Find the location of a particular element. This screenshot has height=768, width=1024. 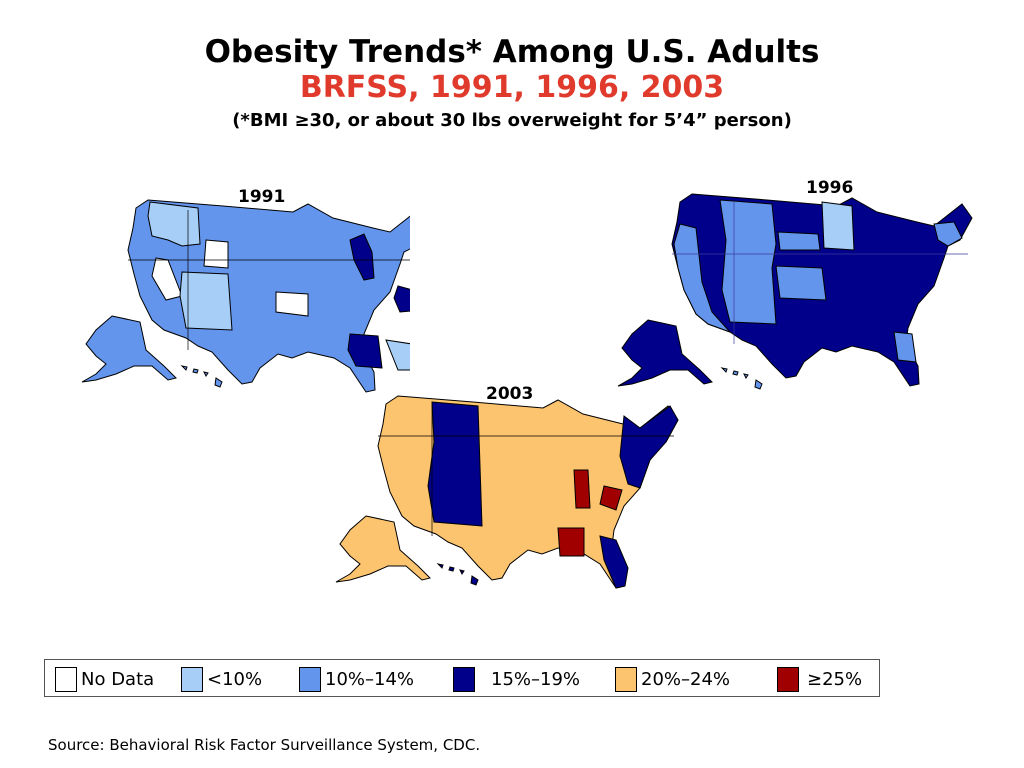

map-2003: 2003 is located at coordinates (505, 490).